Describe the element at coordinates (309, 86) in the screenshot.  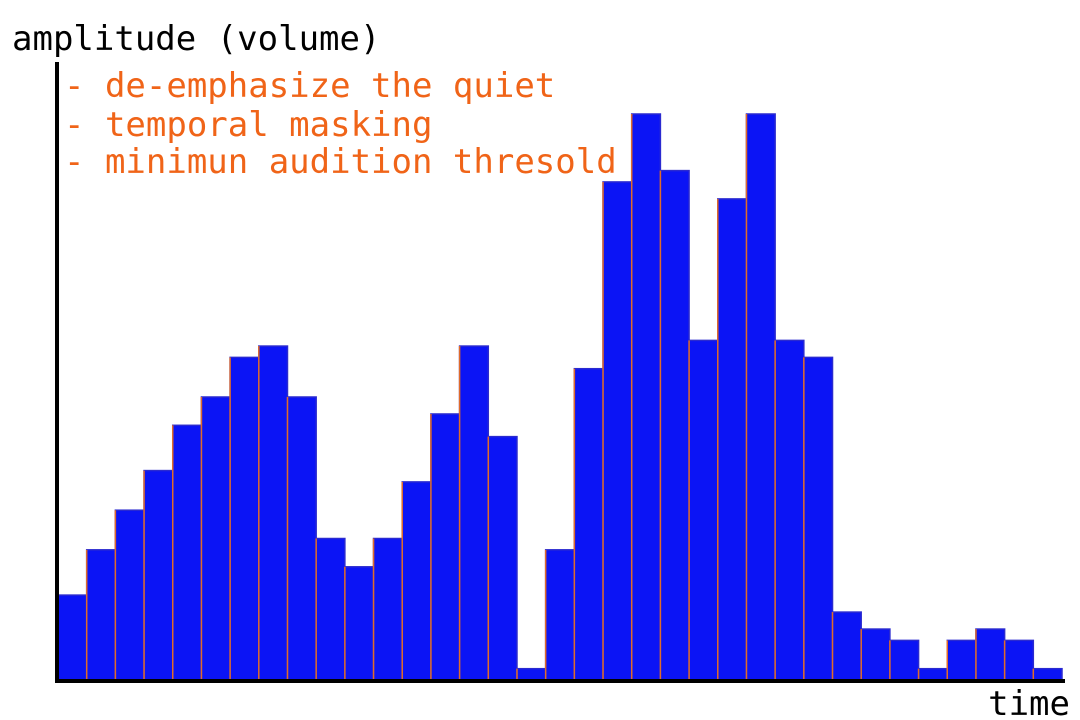
I see `annotation-line-1: - de-emphasize the quiet` at that location.